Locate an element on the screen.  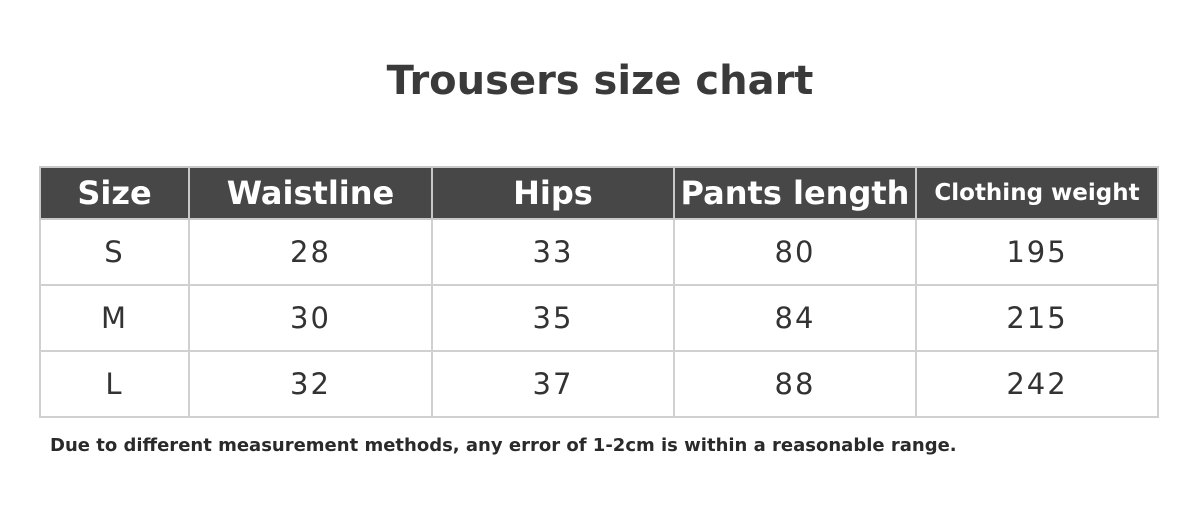
cell: 84 is located at coordinates (795, 318).